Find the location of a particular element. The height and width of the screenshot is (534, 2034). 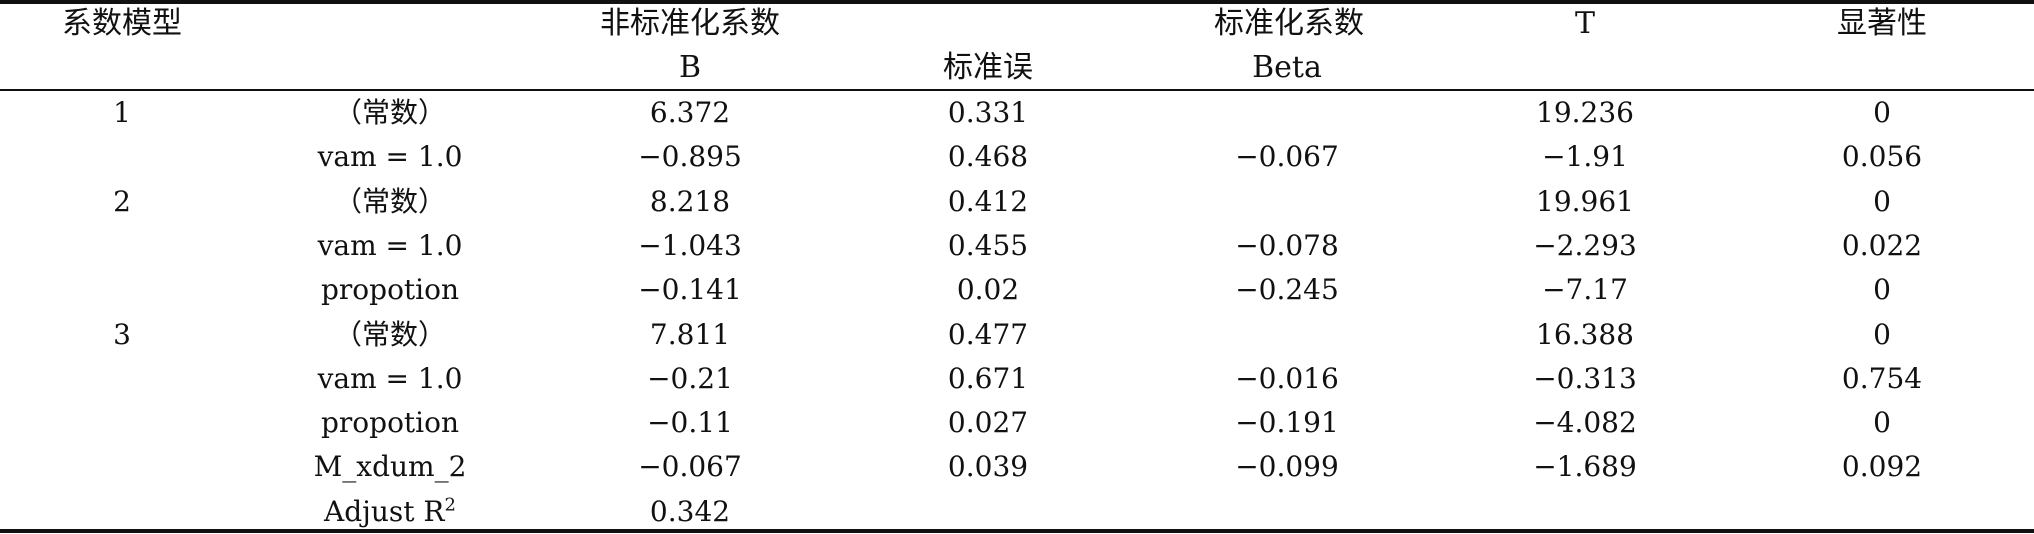

cell-std-error: 0.039 is located at coordinates (988, 466).